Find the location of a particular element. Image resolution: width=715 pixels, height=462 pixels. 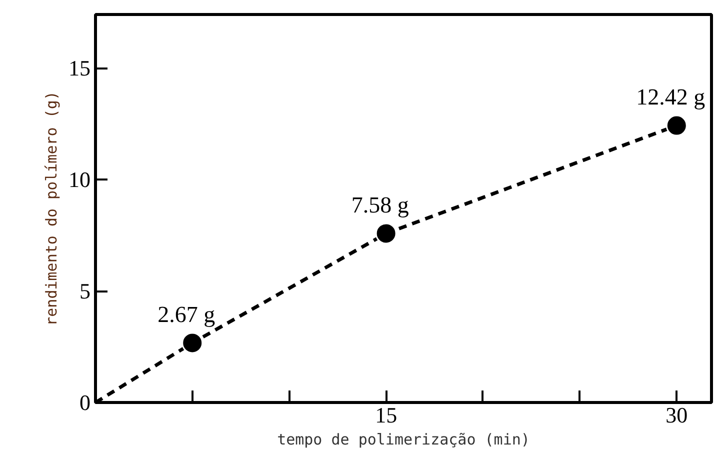

x-tick-label: 30 is located at coordinates (677, 415).